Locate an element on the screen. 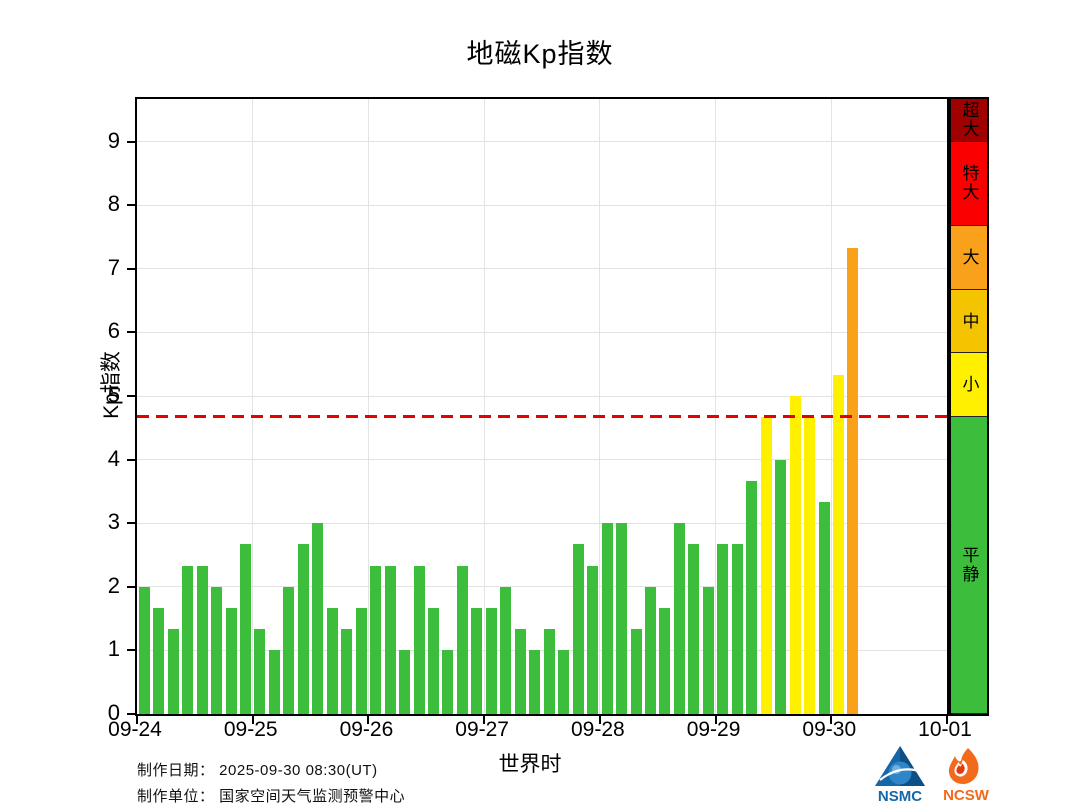  storm-level-legend: 超大 特大大中小平静 is located at coordinates (969, 406).